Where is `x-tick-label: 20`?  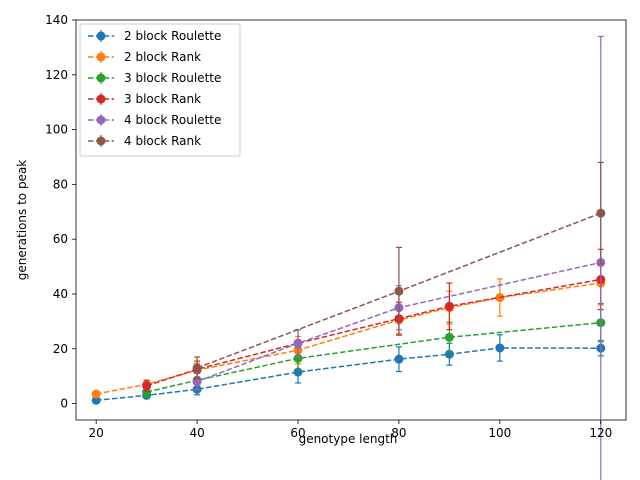 x-tick-label: 20 is located at coordinates (96, 433).